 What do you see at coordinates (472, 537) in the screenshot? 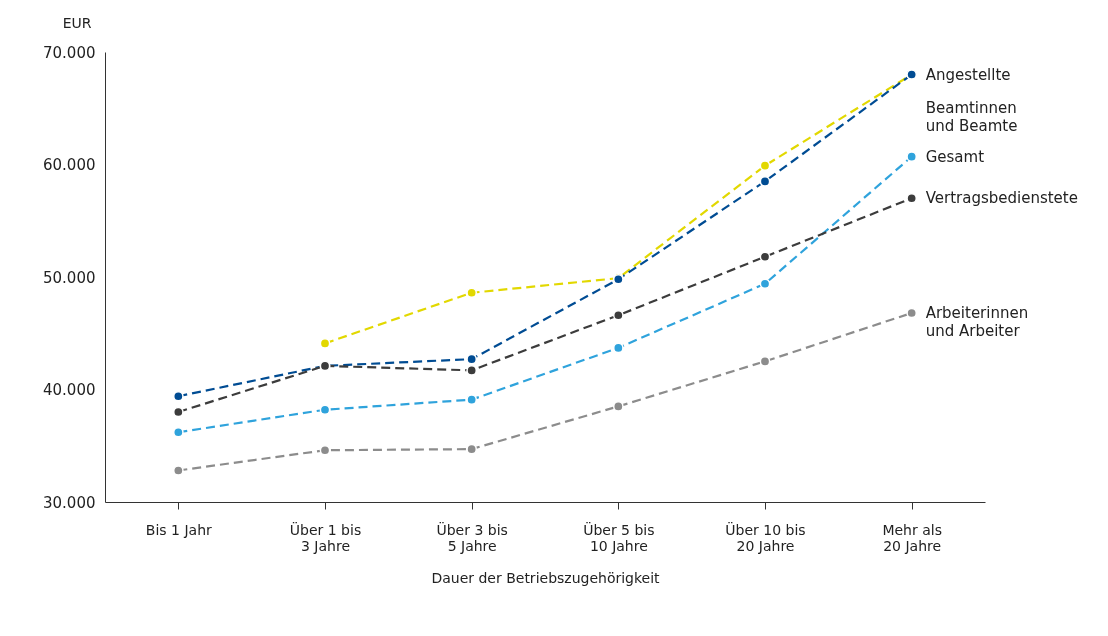
I see `x-tick-label: Über 3 bis 5 Jahre` at bounding box center [472, 537].